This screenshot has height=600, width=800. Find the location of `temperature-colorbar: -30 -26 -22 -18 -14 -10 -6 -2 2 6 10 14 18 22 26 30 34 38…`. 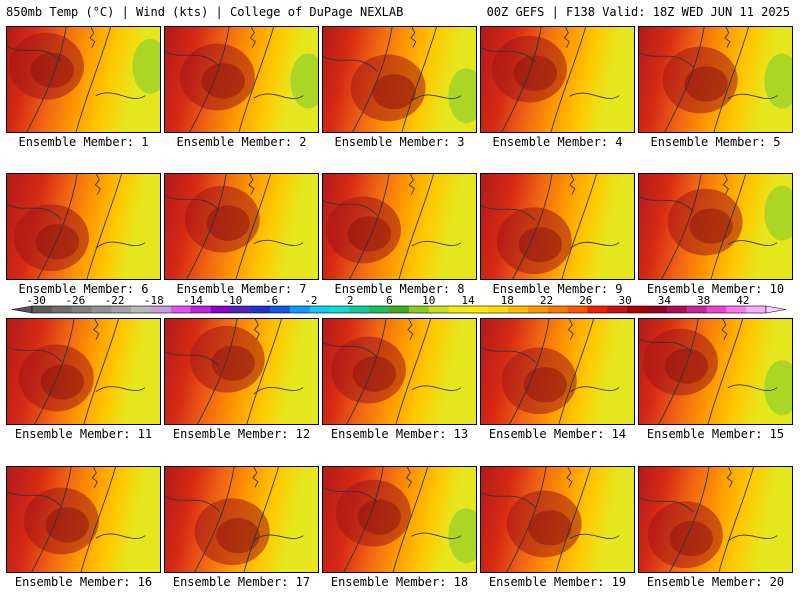

temperature-colorbar: -30 -26 -22 -18 -14 -10 -6 -2 2 6 10 14 18 22 26 30 34 38… is located at coordinates (399, 305).